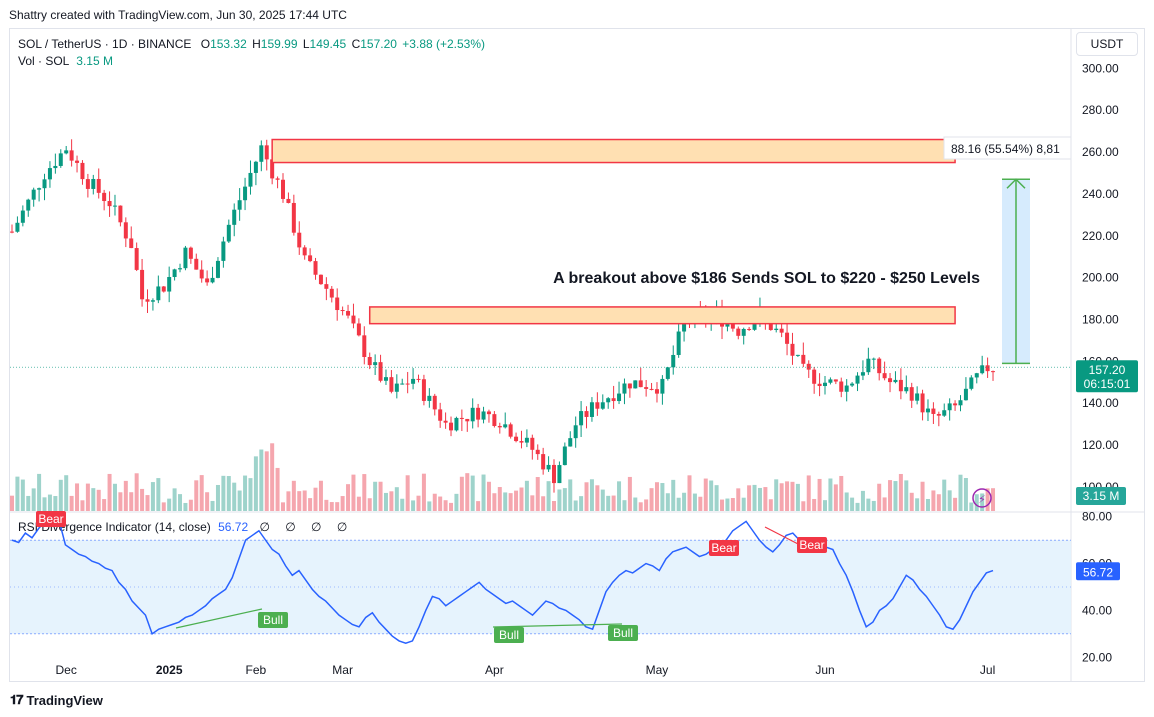 The width and height of the screenshot is (1154, 717). I want to click on rsi-value: 56.72, so click(233, 527).